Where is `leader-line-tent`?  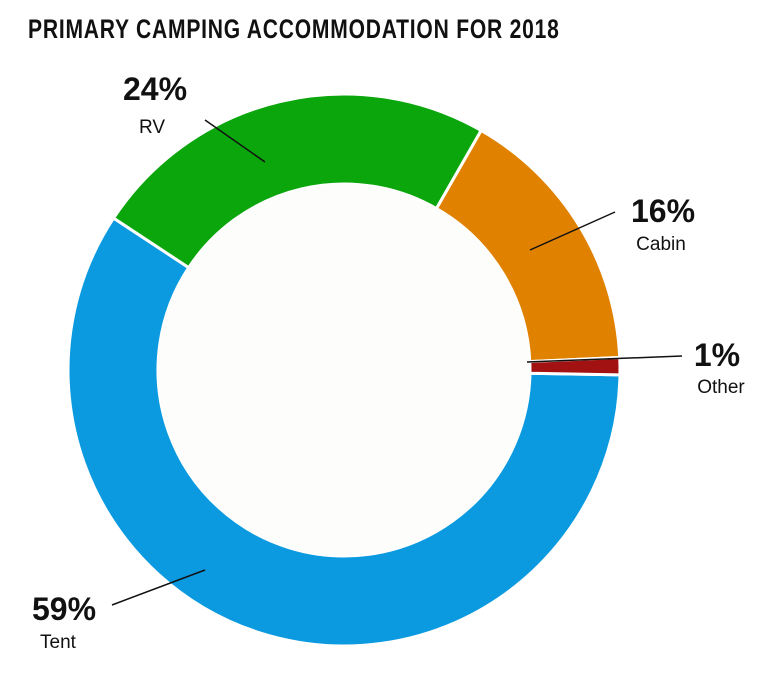
leader-line-tent is located at coordinates (158, 587).